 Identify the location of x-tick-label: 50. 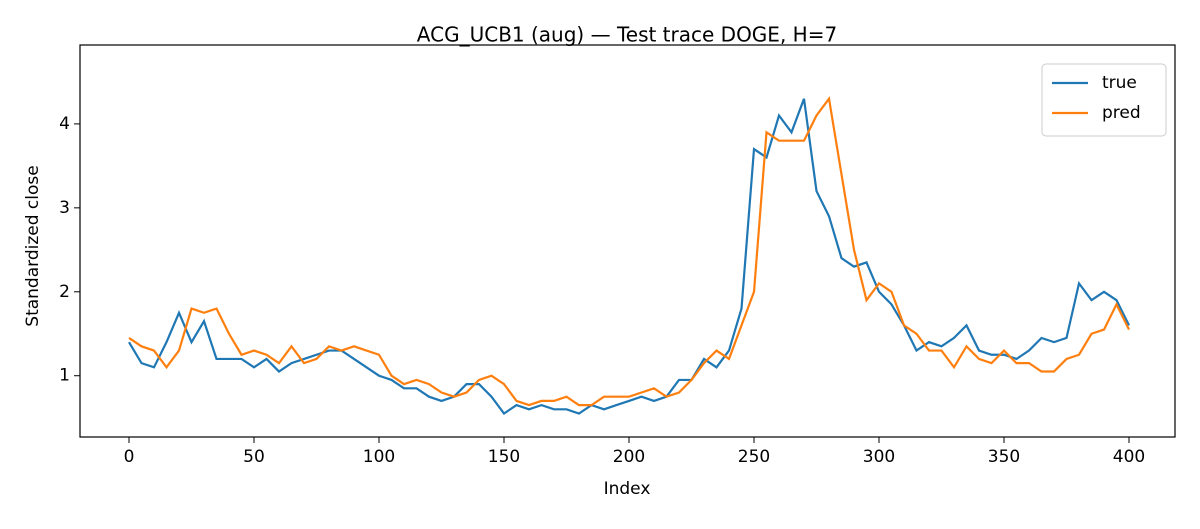
(254, 457).